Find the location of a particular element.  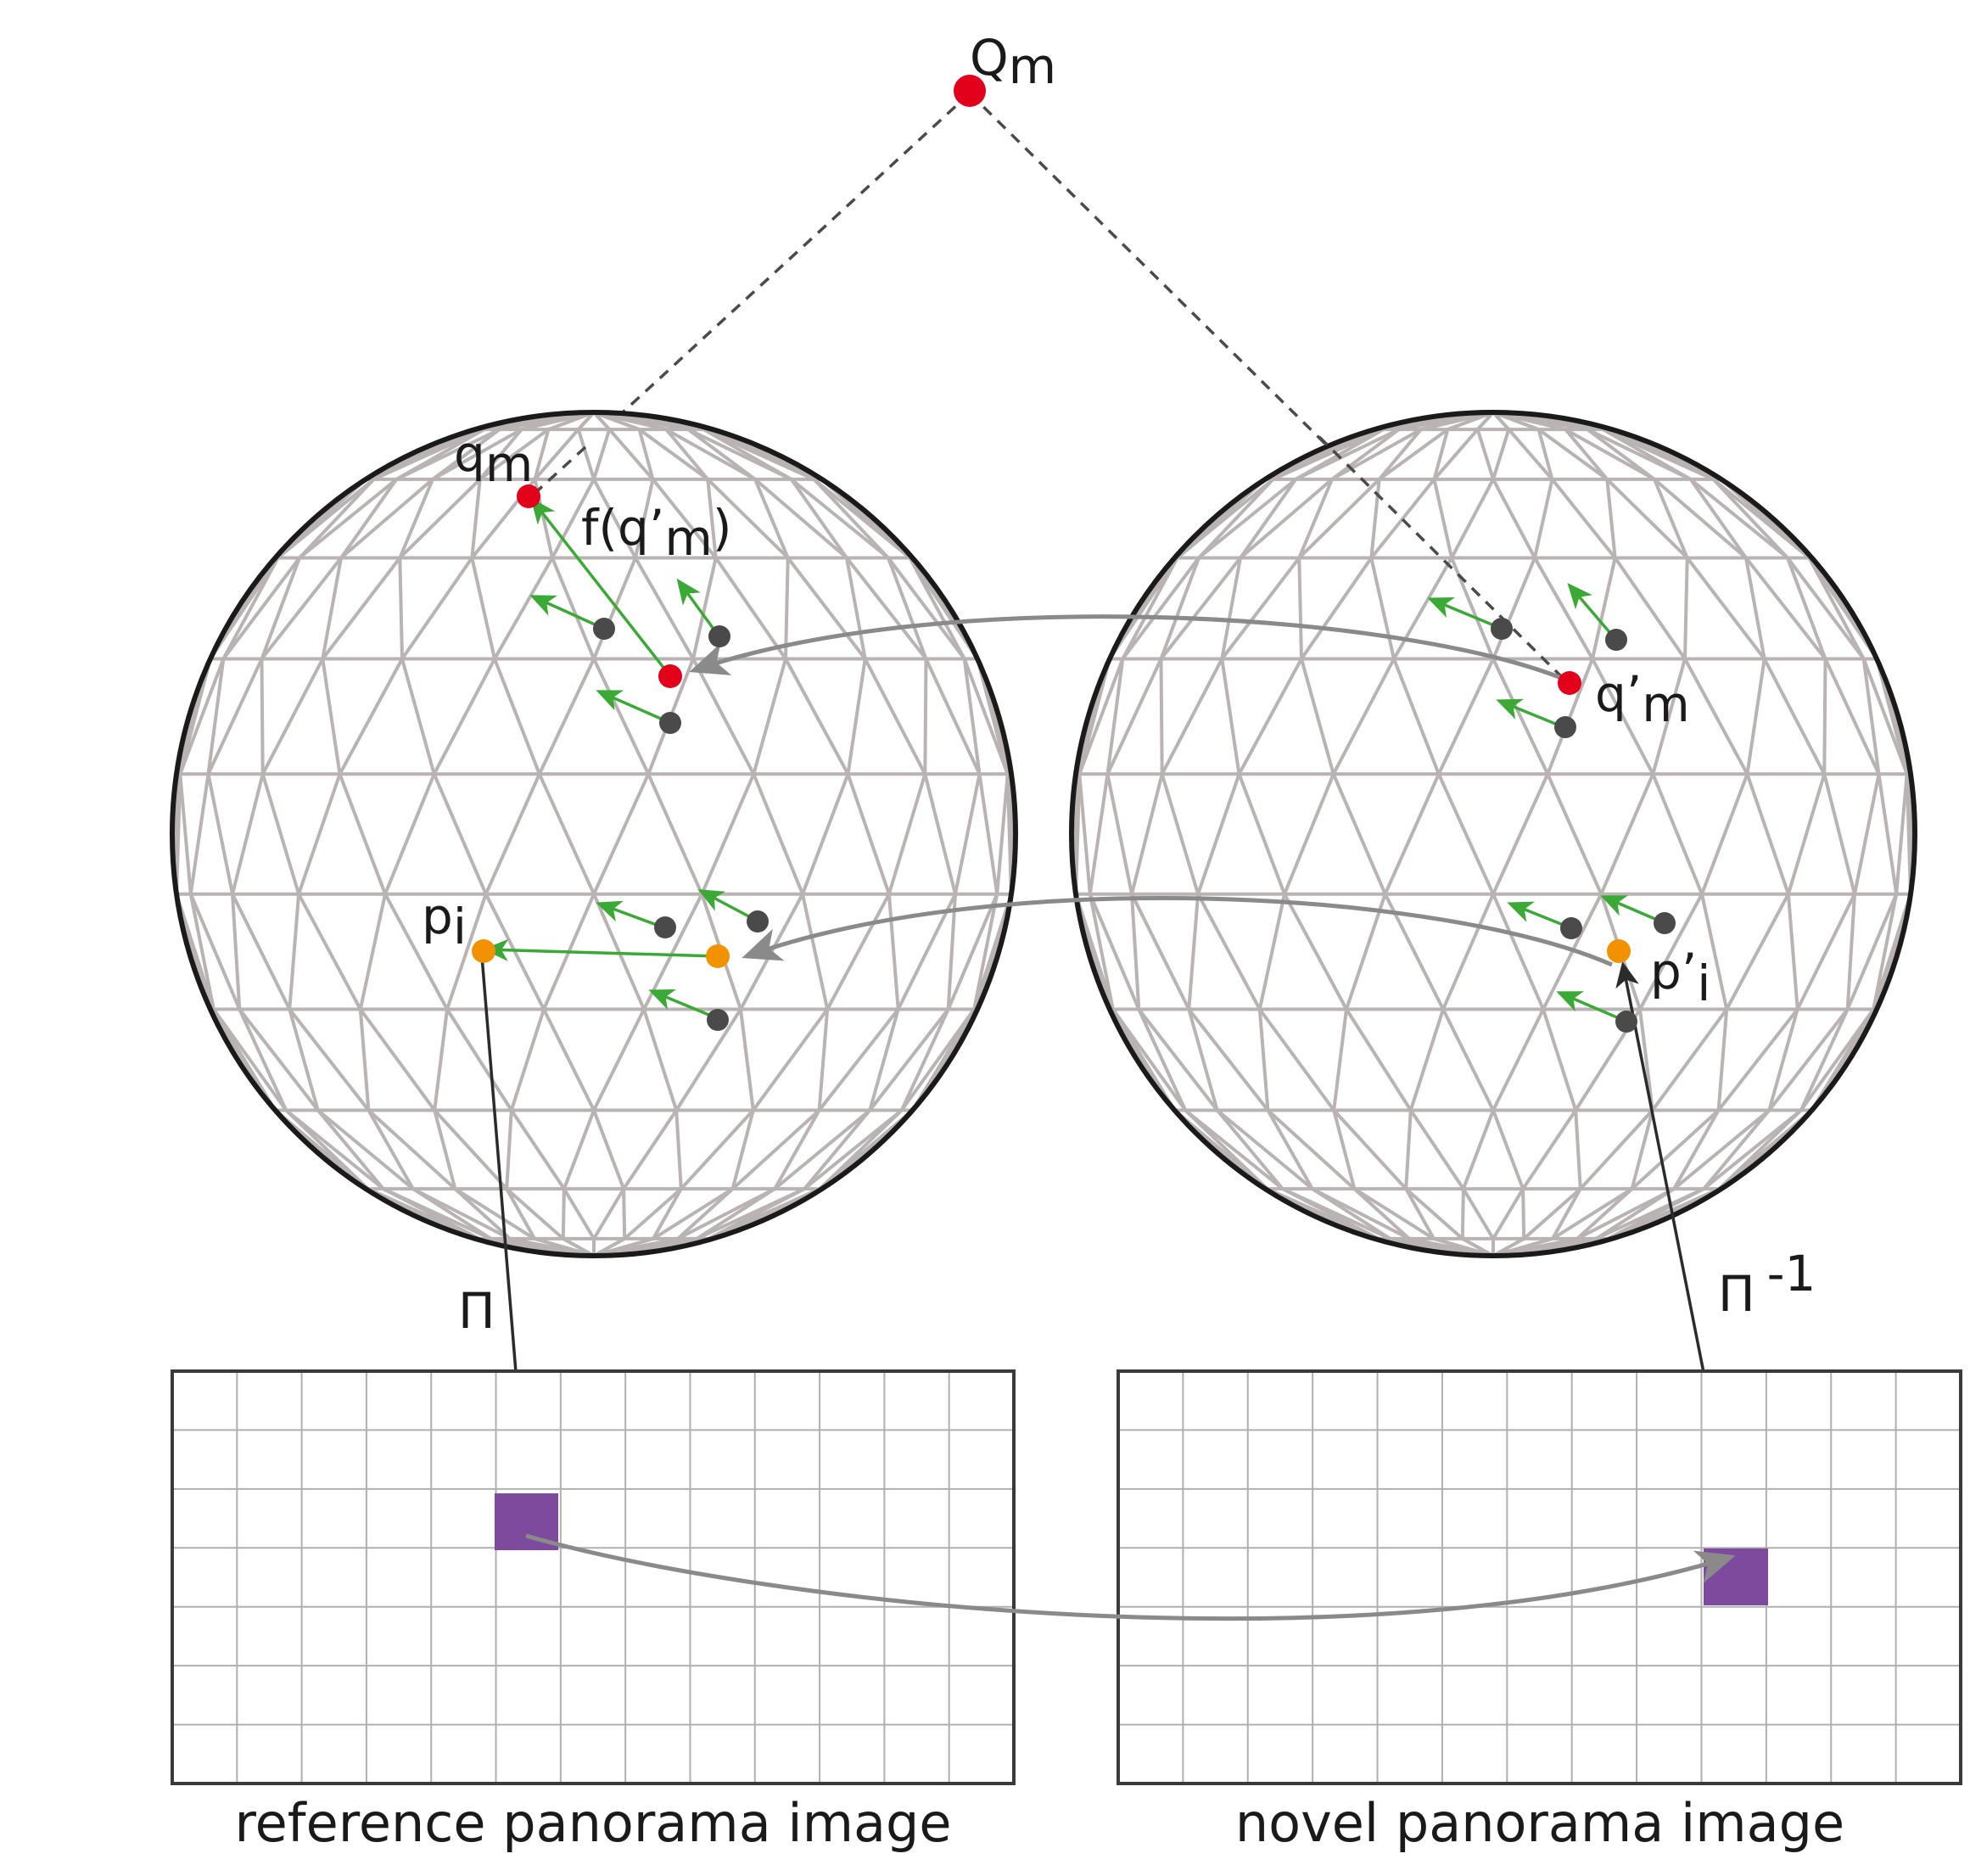

label-pi: Π is located at coordinates (476, 1311).